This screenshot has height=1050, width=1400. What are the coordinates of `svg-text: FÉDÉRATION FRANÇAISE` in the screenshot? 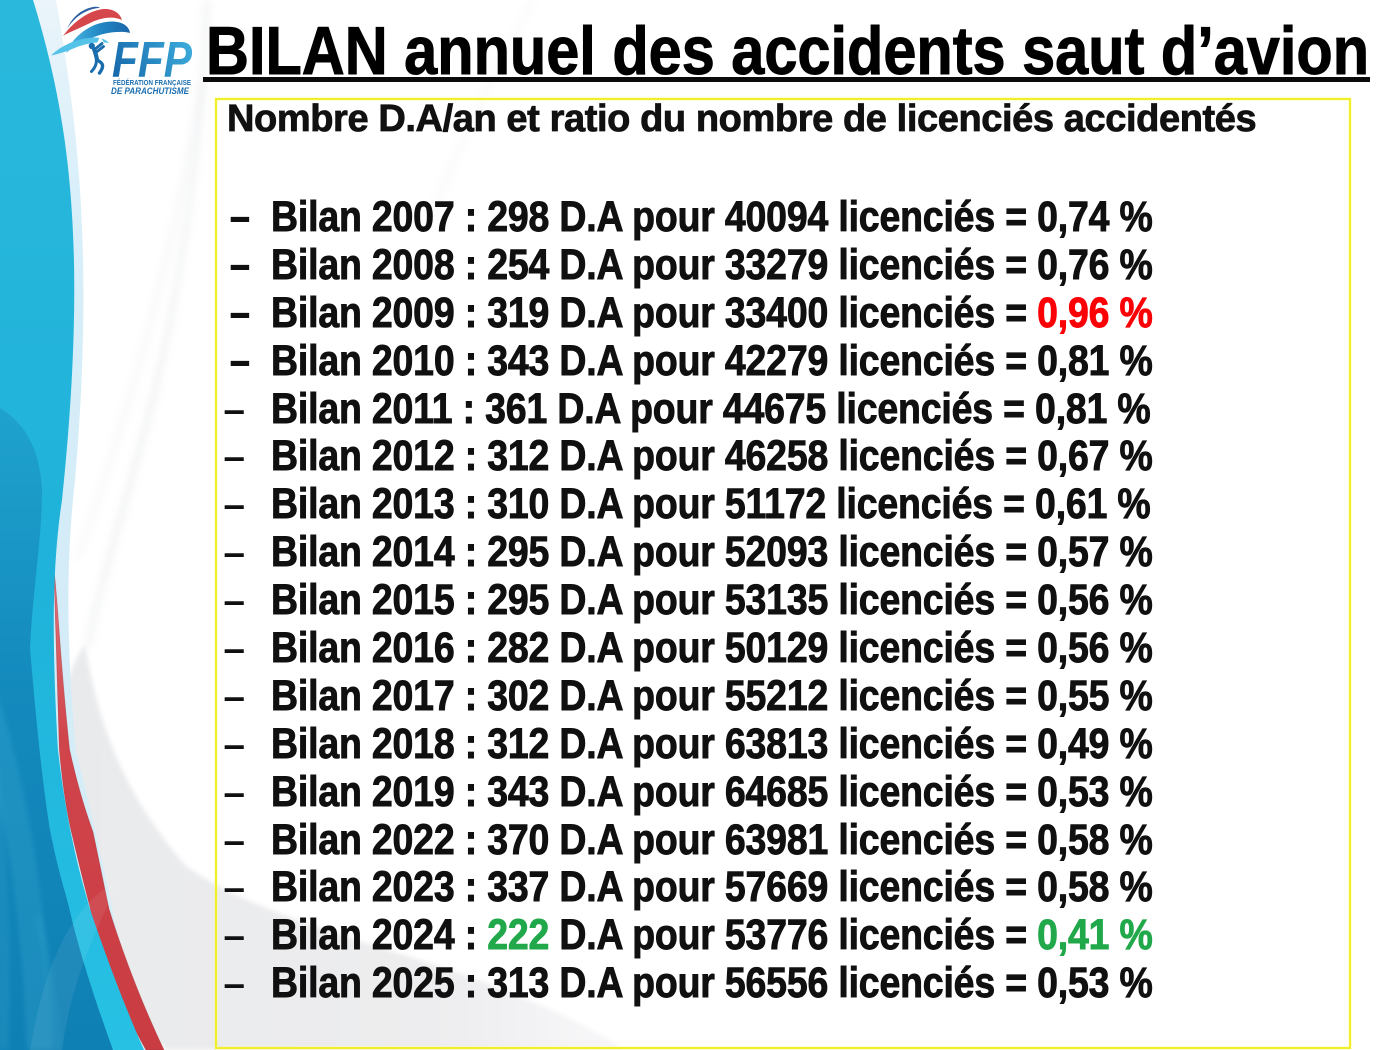 It's located at (152, 82).